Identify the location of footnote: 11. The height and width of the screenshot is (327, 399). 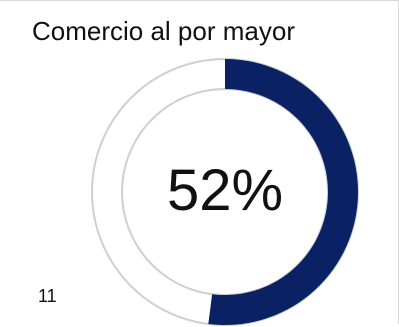
(47, 296).